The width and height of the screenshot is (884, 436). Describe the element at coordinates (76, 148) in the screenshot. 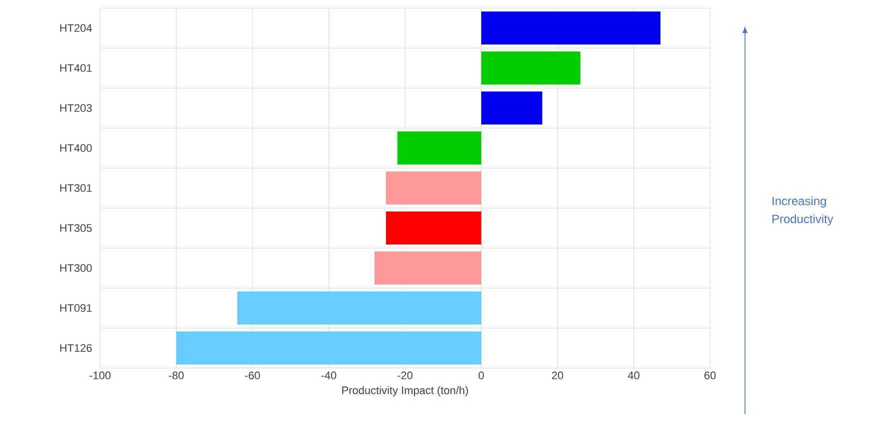

I see `y-tick-label: HT400` at that location.